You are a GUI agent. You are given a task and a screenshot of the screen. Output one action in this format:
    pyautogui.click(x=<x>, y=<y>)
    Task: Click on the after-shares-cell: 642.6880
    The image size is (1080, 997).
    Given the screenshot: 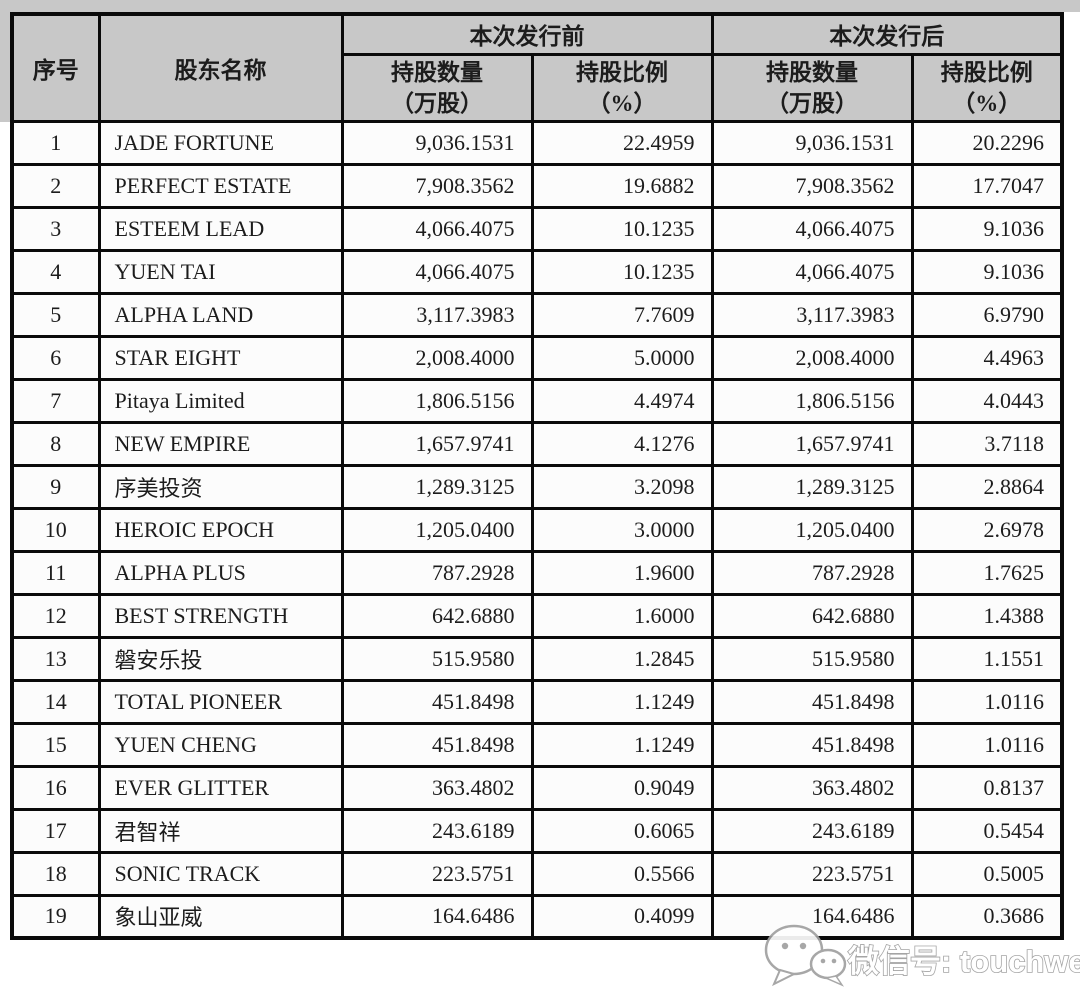 What is the action you would take?
    pyautogui.click(x=812, y=615)
    